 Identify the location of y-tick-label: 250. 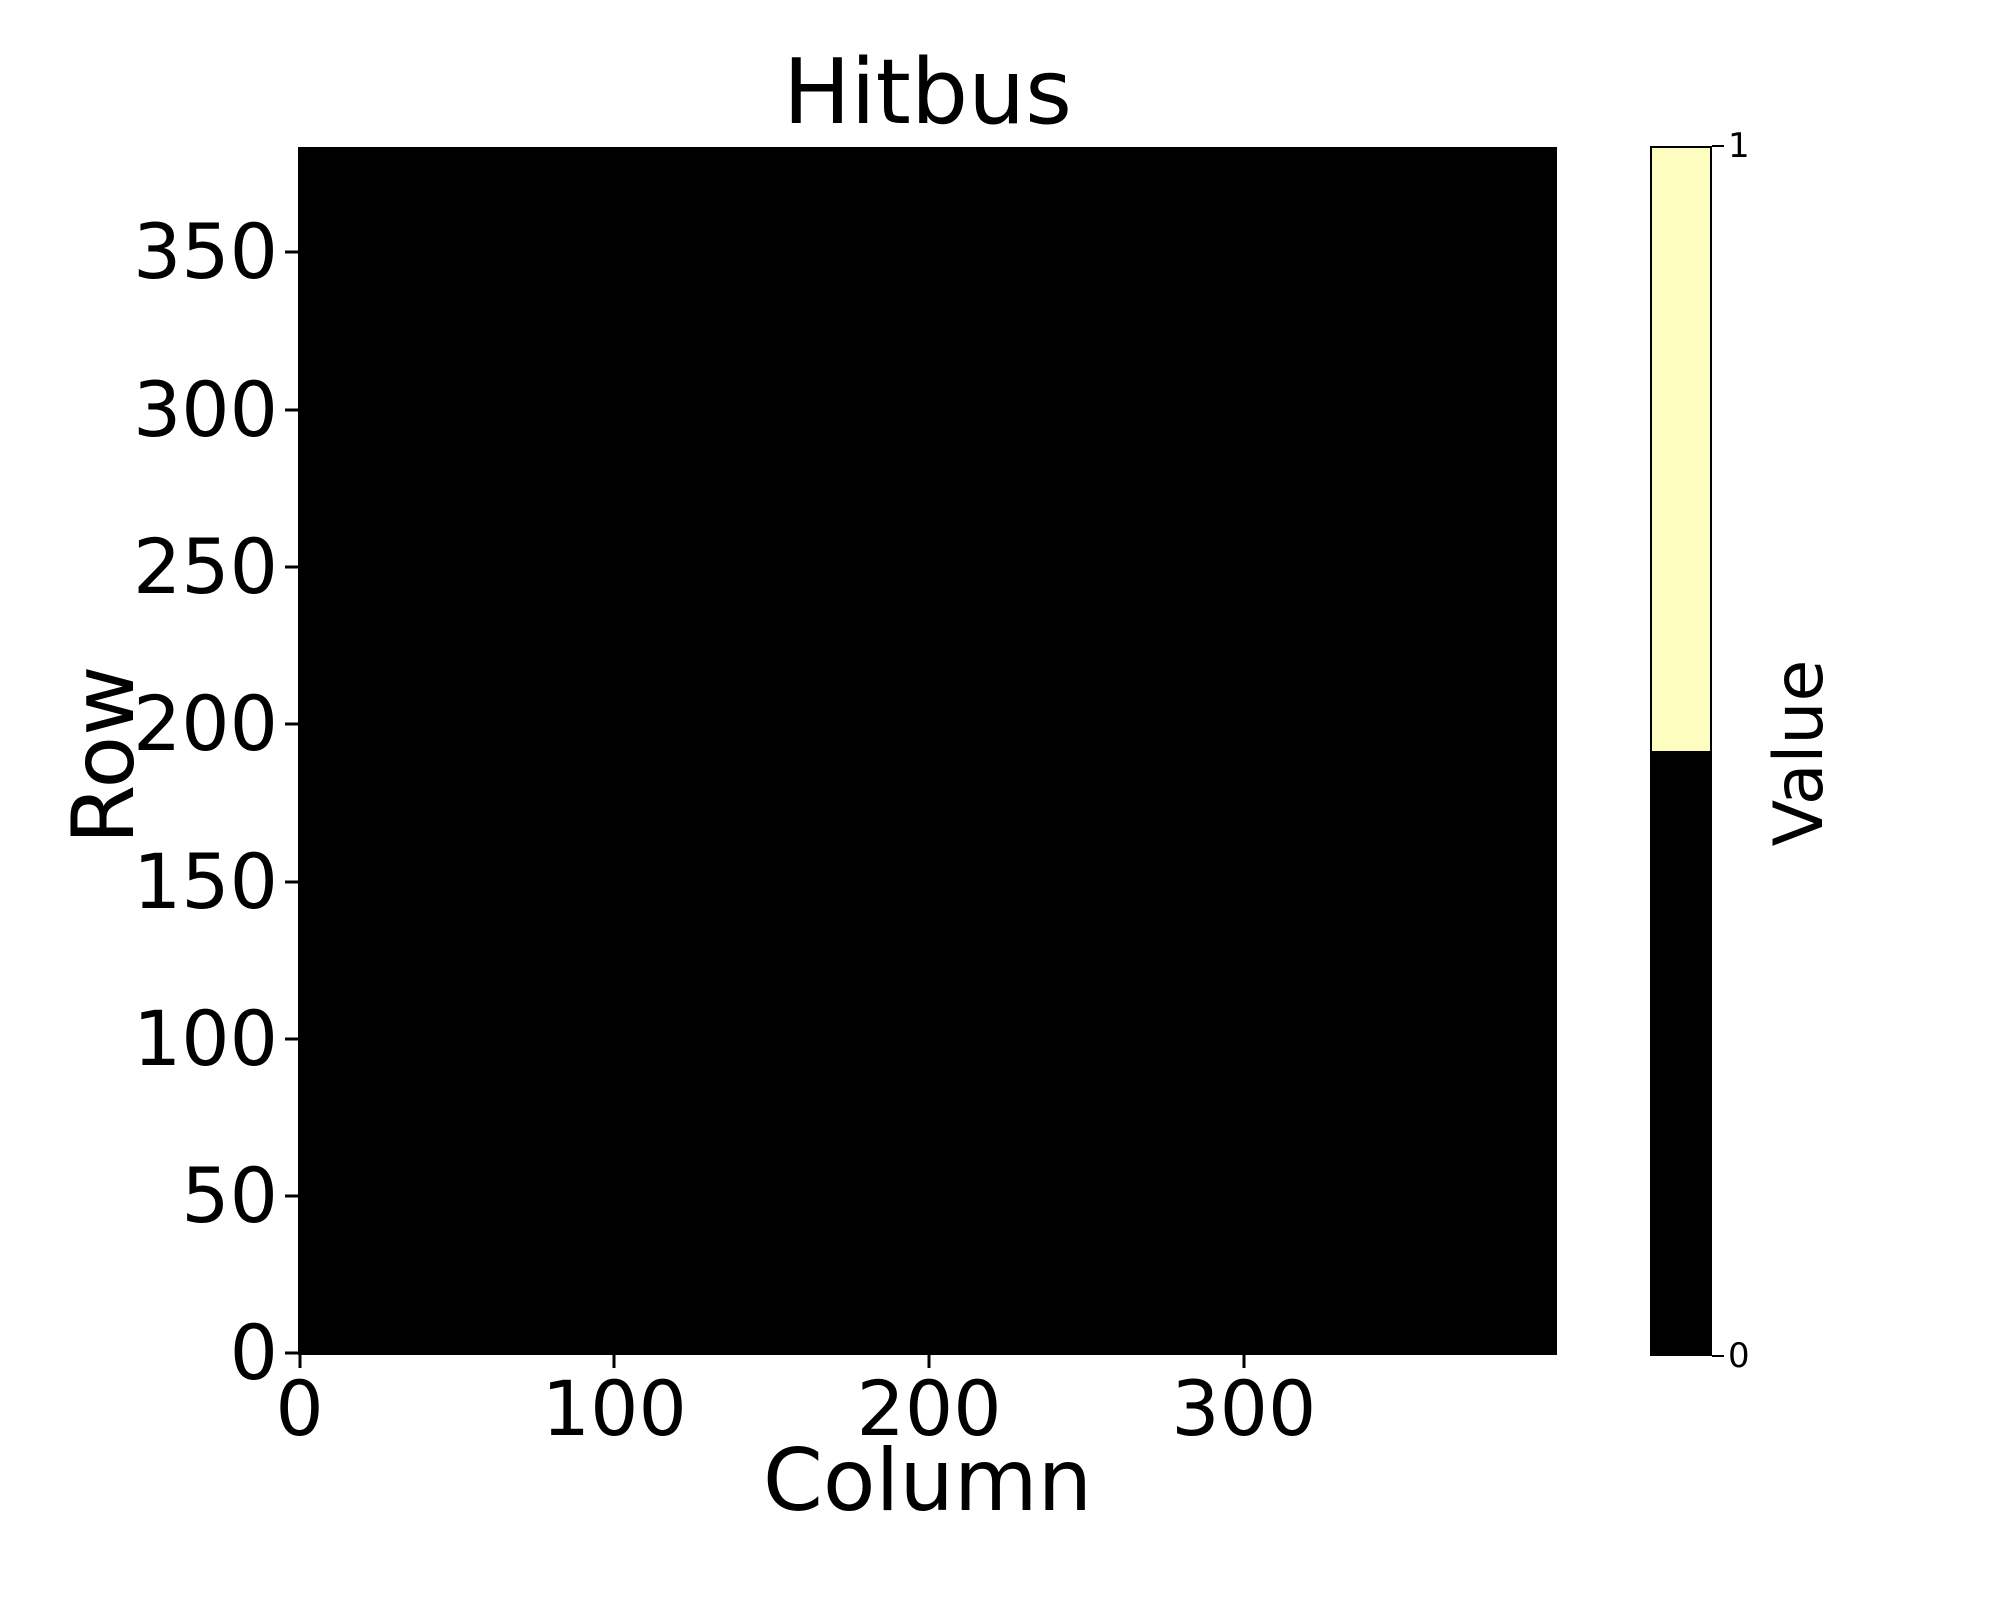
(205, 566).